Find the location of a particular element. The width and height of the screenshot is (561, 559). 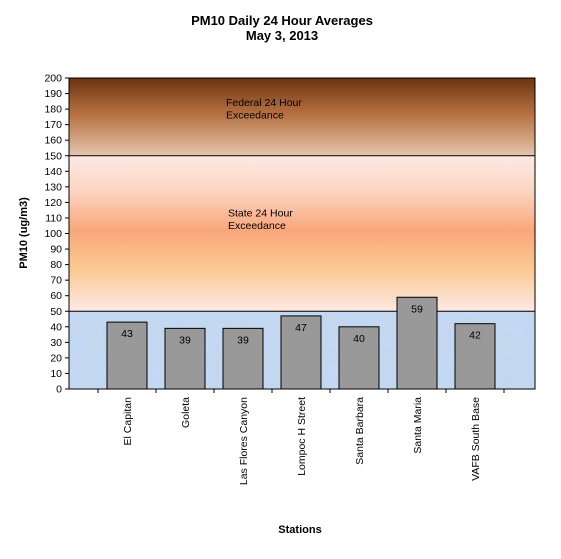

zone-label: State 24 Hour is located at coordinates (260, 213).